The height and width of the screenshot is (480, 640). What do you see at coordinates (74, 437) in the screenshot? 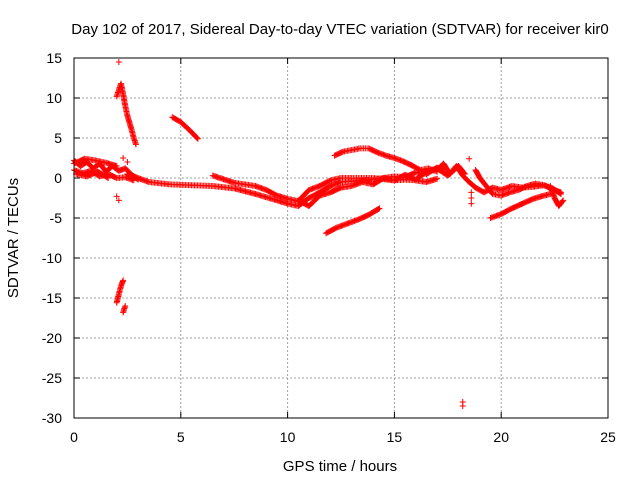
I see `x-tick-label: 0` at bounding box center [74, 437].